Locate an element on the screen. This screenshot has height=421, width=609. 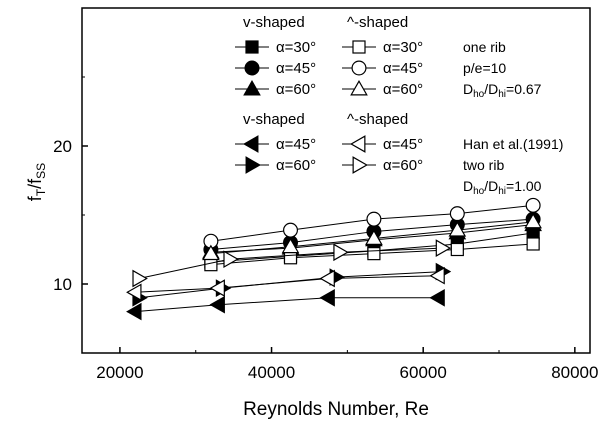
y-axis-label-mid: /f is located at coordinates (35, 183).